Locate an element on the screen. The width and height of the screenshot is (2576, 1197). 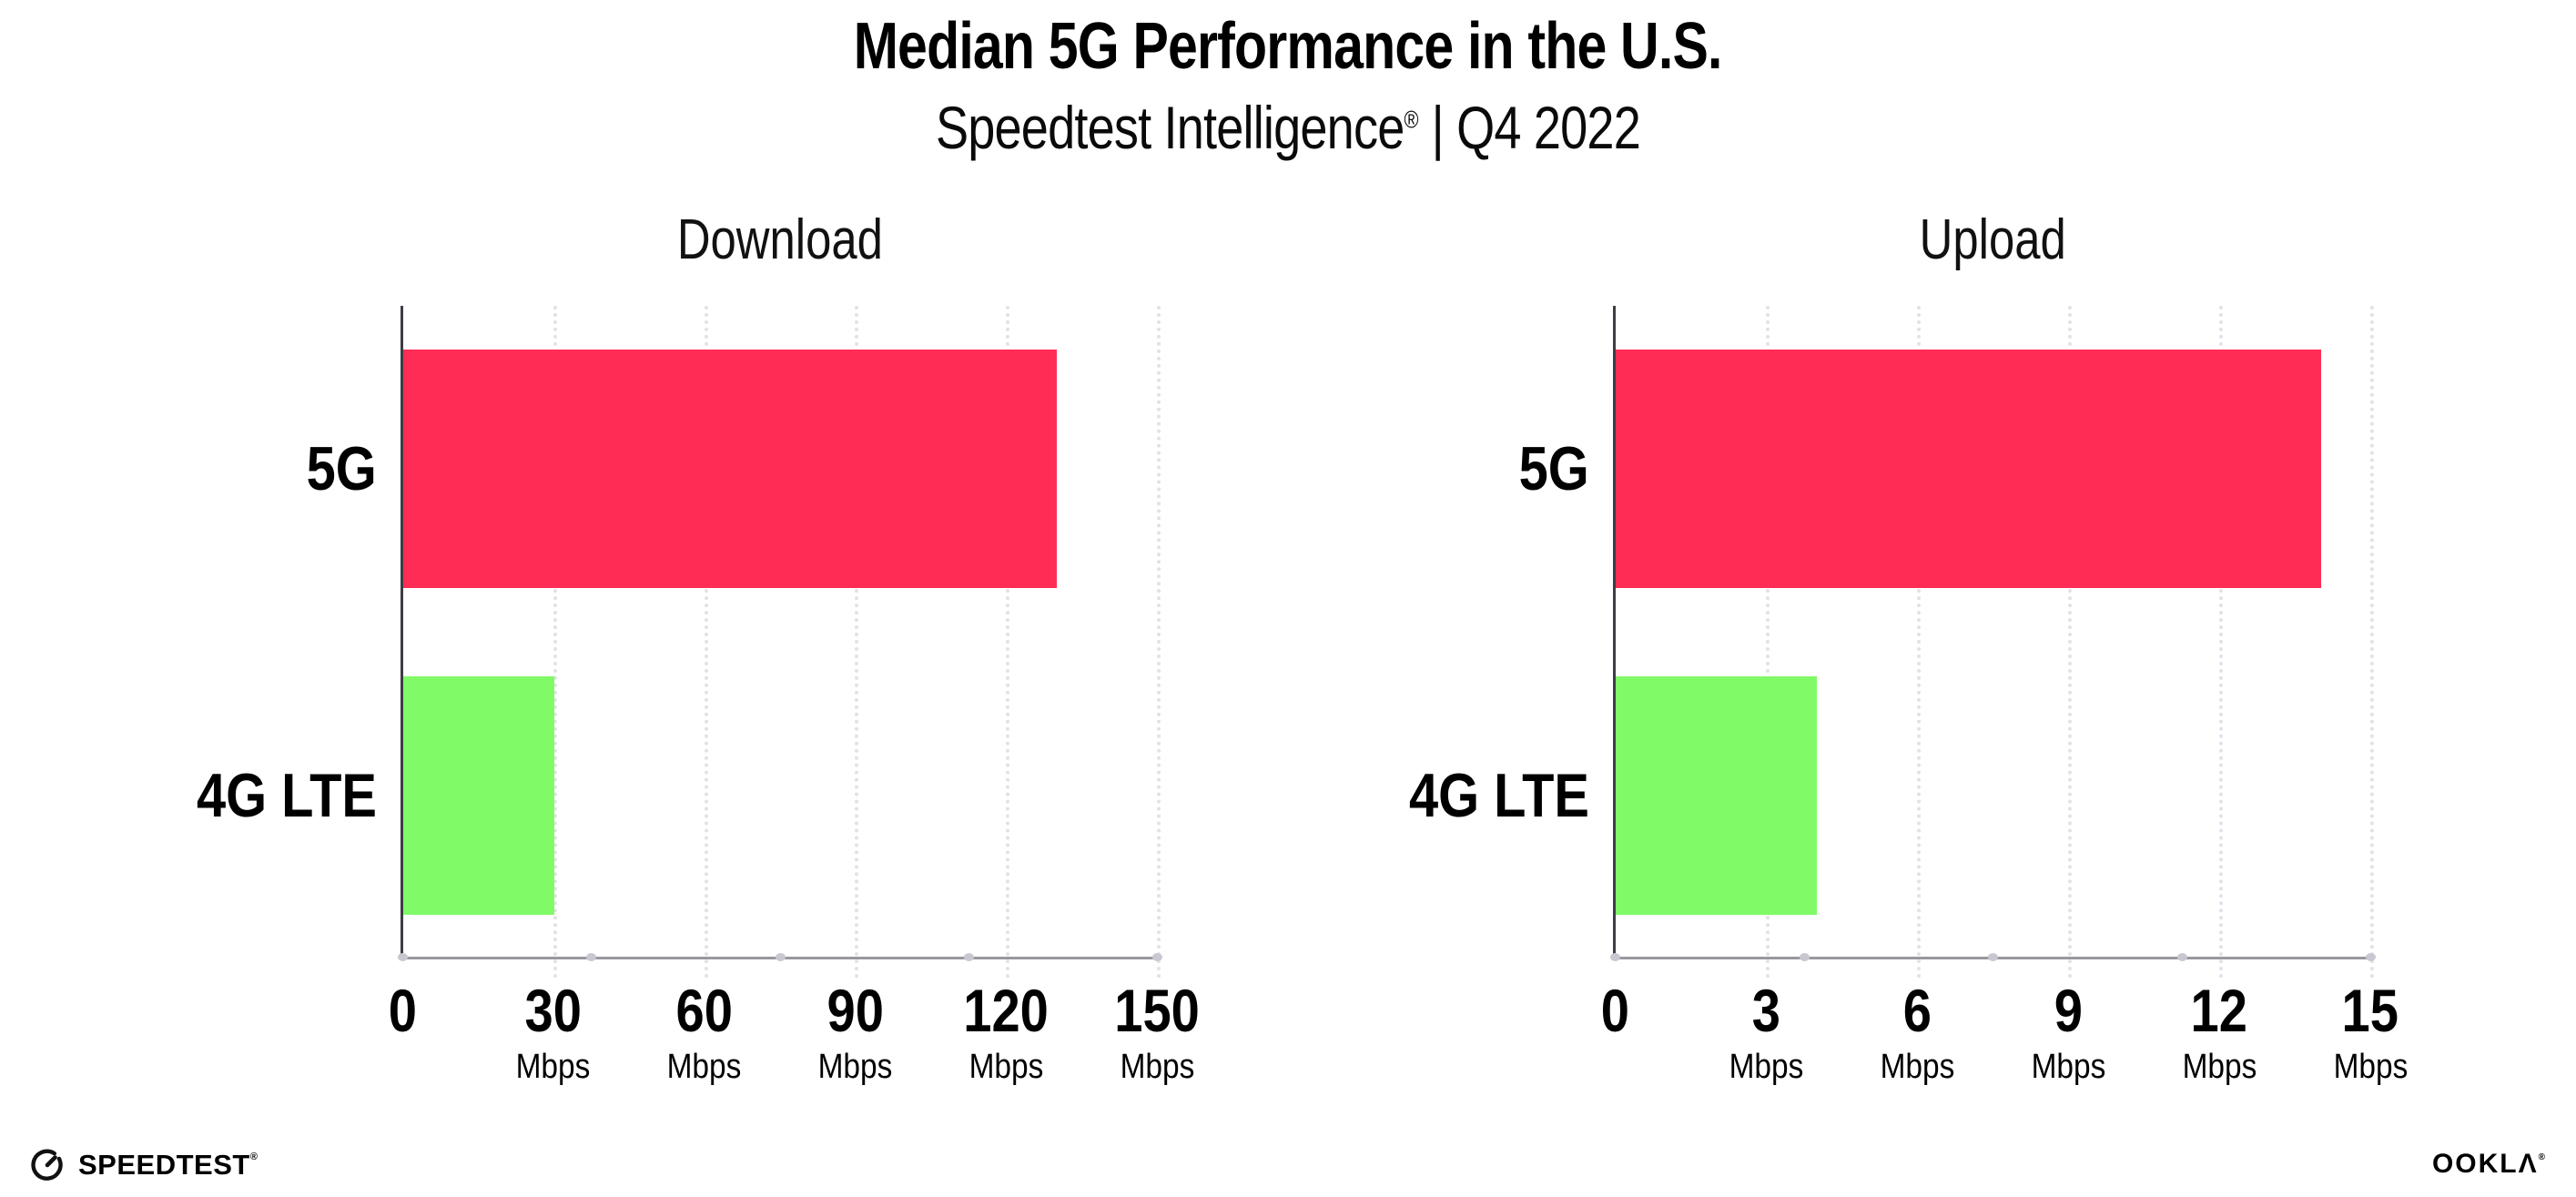
speedtest-logo: SPEEDTEST® is located at coordinates (143, 1166).